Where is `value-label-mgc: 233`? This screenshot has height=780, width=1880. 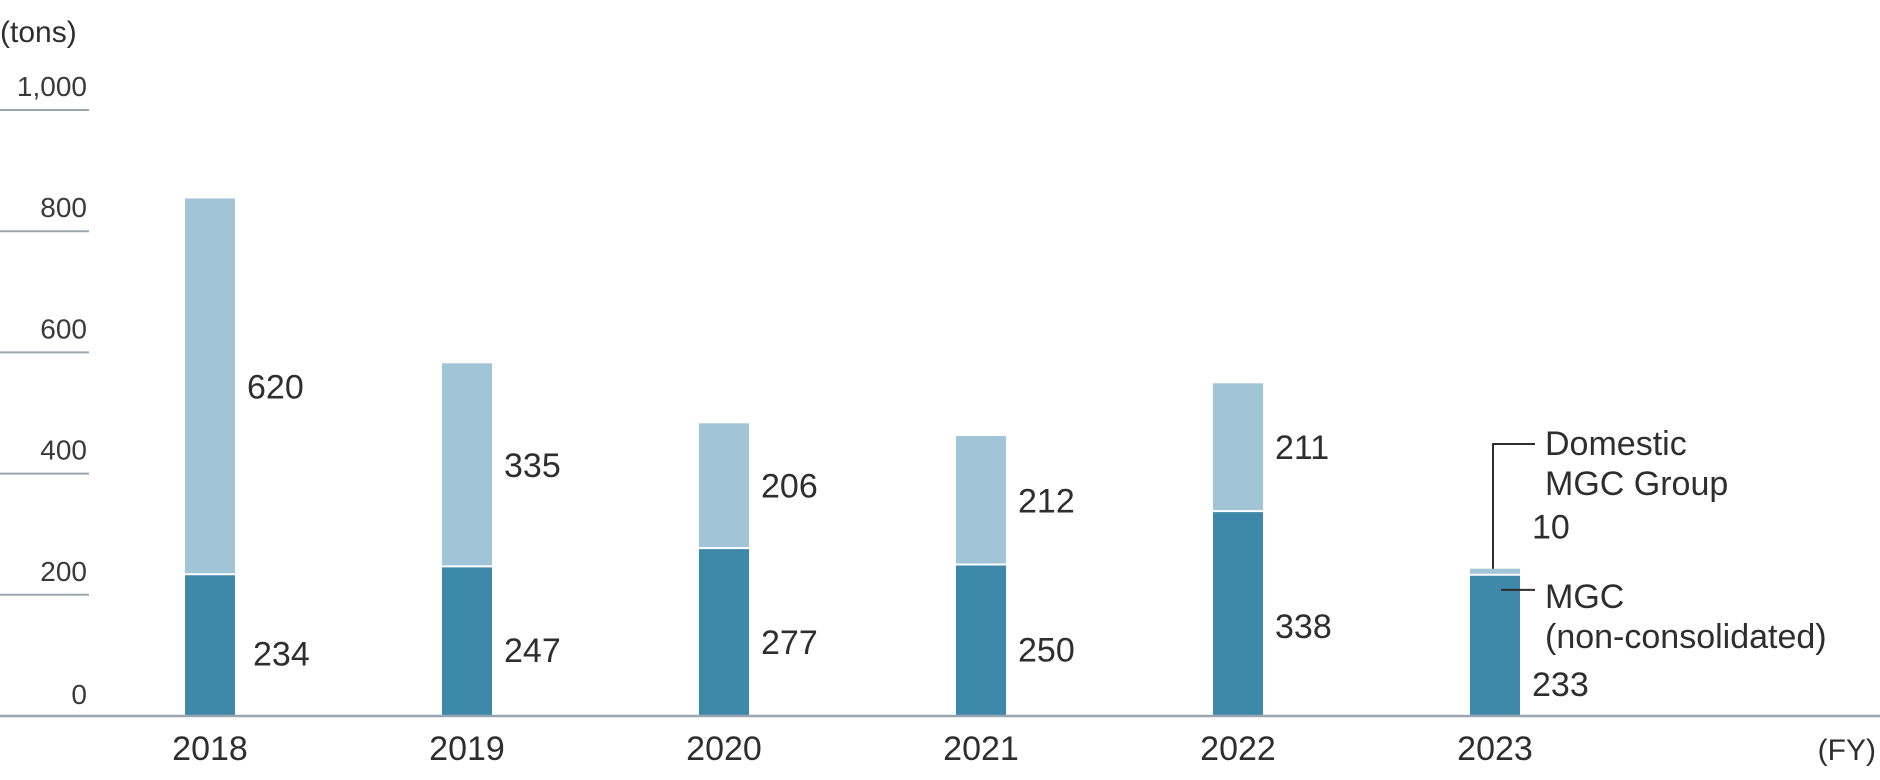 value-label-mgc: 233 is located at coordinates (1560, 685).